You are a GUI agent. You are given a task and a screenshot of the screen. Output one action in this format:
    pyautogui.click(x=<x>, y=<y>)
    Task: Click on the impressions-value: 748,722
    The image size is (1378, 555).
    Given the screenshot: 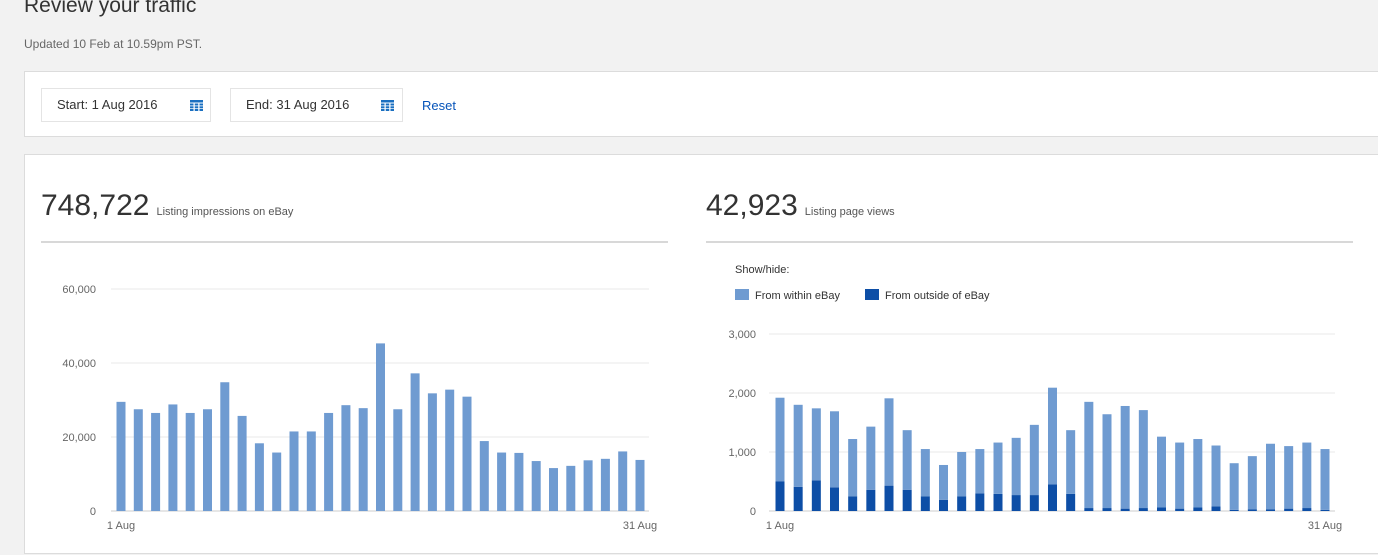 What is the action you would take?
    pyautogui.click(x=95, y=205)
    